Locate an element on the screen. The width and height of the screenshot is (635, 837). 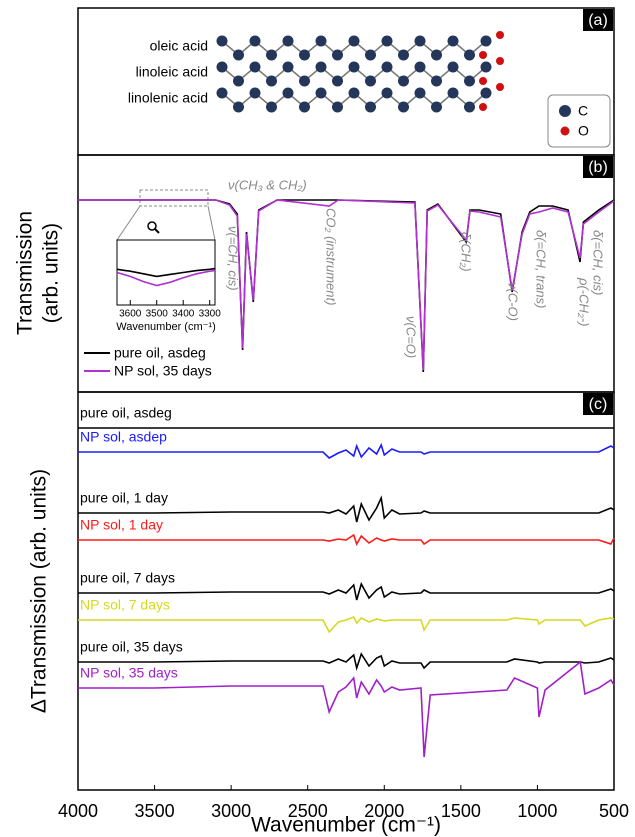
x-tick-label: 500 is located at coordinates (614, 811).